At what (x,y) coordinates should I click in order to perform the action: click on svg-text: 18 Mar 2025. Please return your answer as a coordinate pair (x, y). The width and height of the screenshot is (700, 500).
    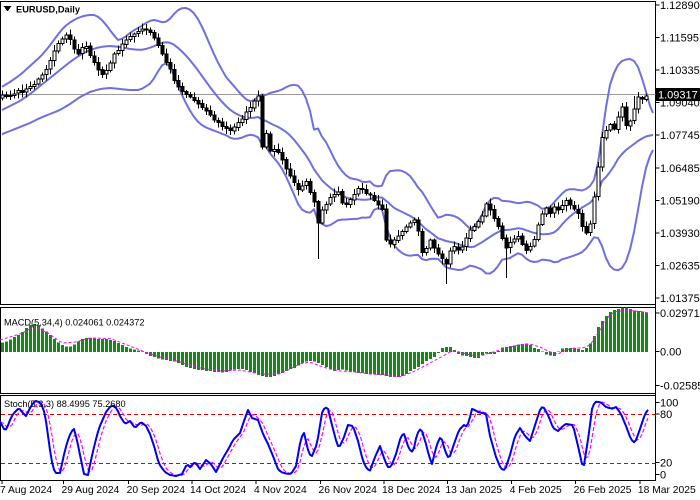
    Looking at the image, I should click on (667, 490).